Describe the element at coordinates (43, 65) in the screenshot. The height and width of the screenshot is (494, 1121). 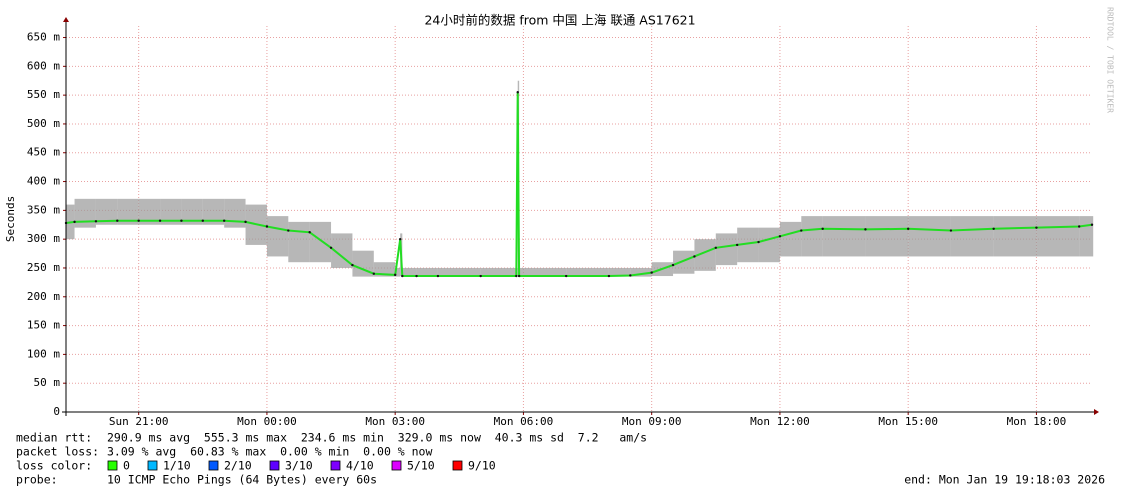
I see `y-tick-label: 600 m` at that location.